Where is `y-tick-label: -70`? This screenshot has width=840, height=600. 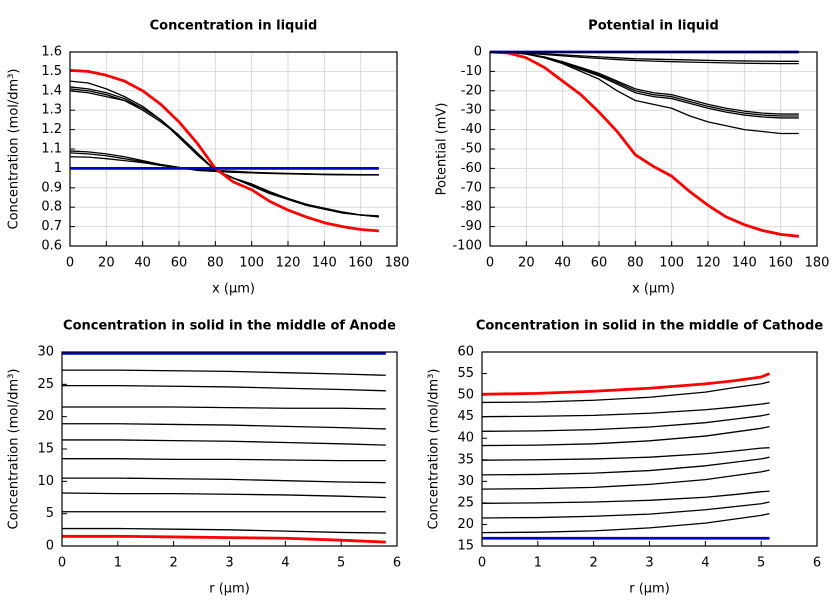
y-tick-label: -70 is located at coordinates (471, 187).